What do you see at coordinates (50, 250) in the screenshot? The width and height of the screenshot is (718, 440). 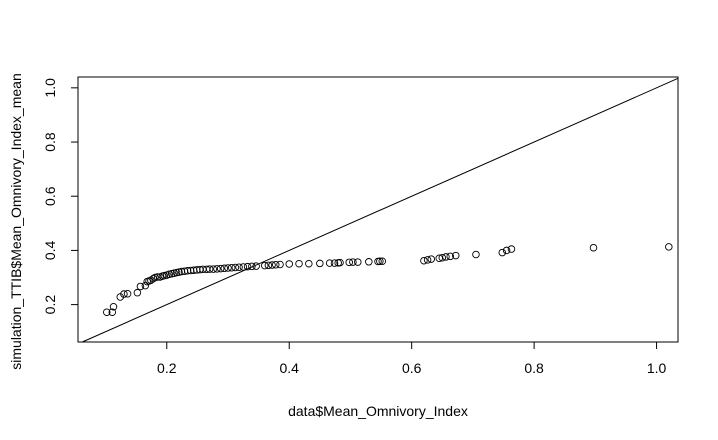 I see `y-tick-label: 0.4` at bounding box center [50, 250].